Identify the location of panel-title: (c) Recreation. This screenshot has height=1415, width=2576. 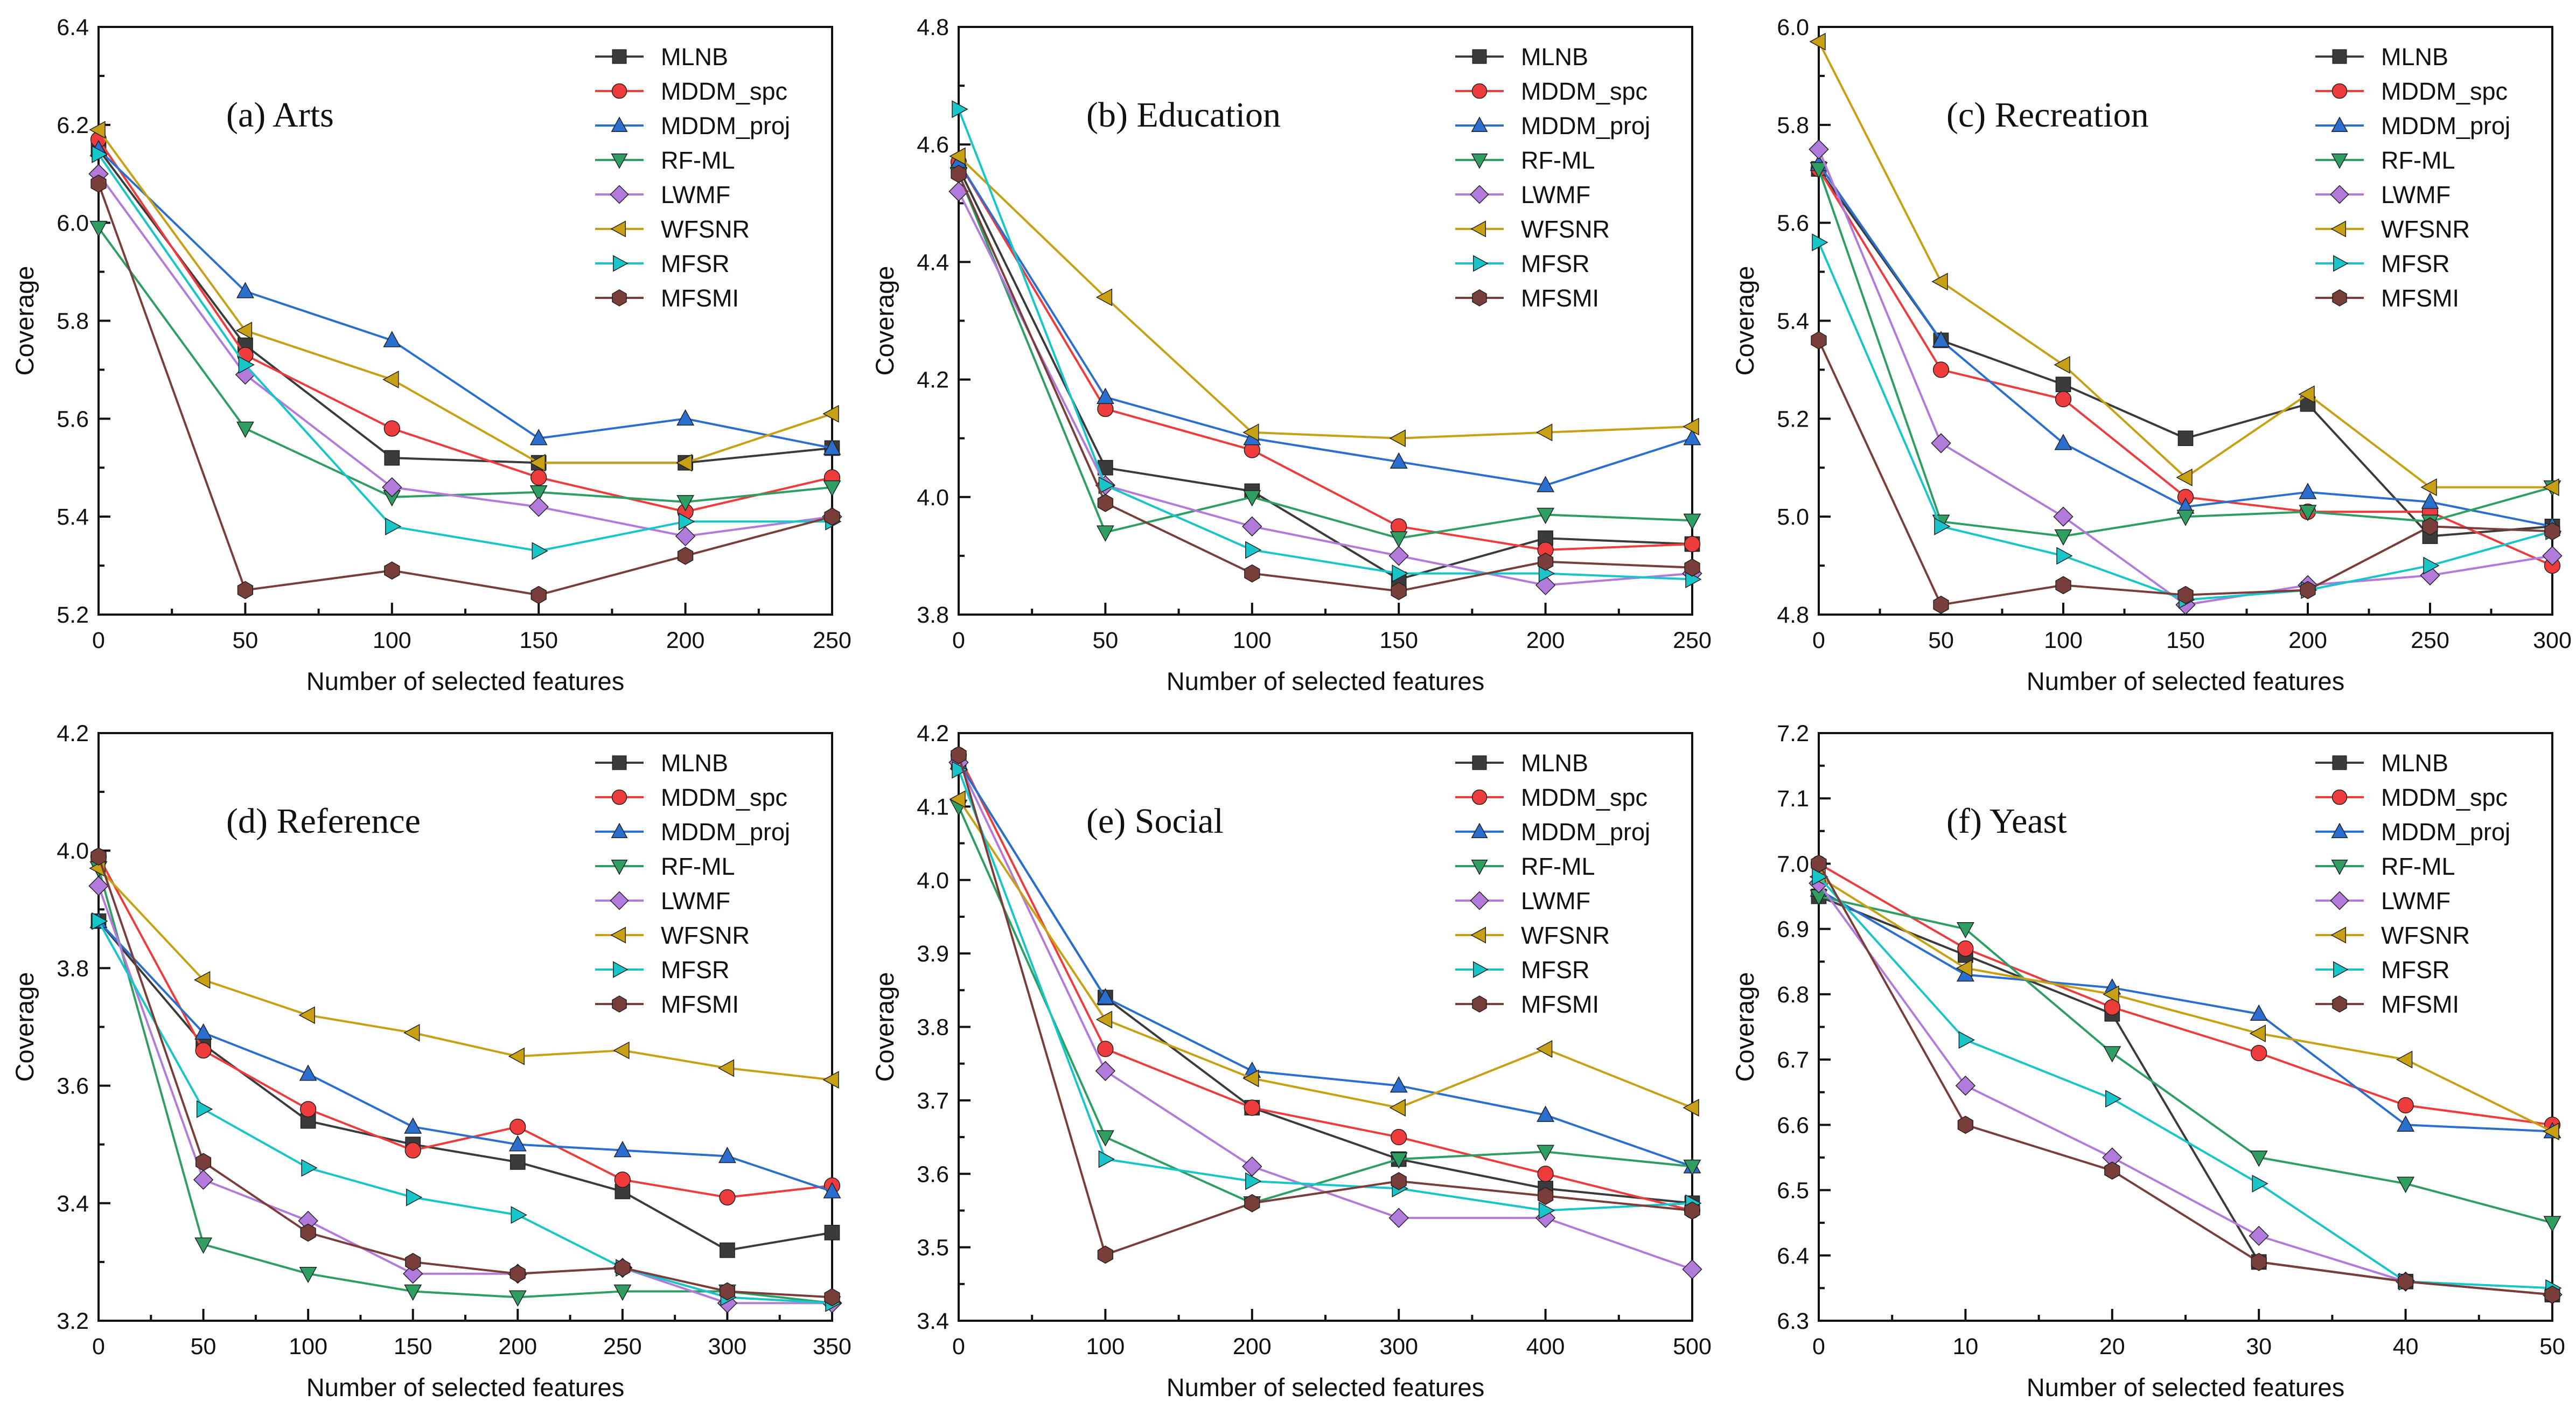
(2047, 115).